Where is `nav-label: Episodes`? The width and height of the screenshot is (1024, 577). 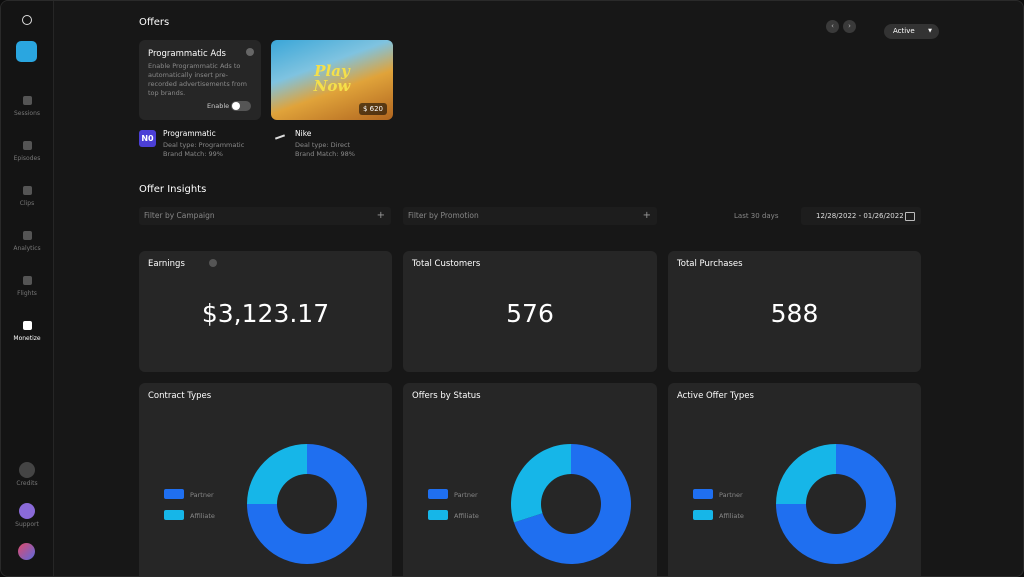 nav-label: Episodes is located at coordinates (27, 158).